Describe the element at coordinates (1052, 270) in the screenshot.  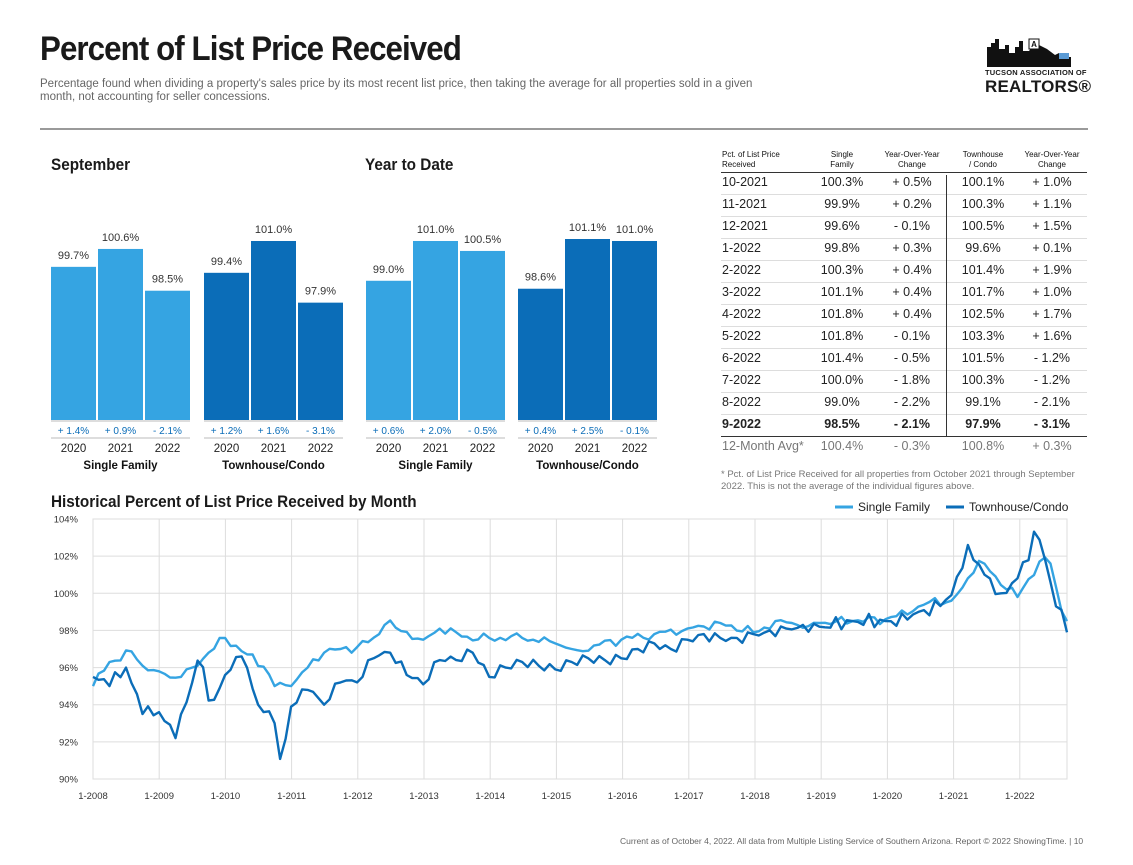
I see `table-cell: + 1.9%` at that location.